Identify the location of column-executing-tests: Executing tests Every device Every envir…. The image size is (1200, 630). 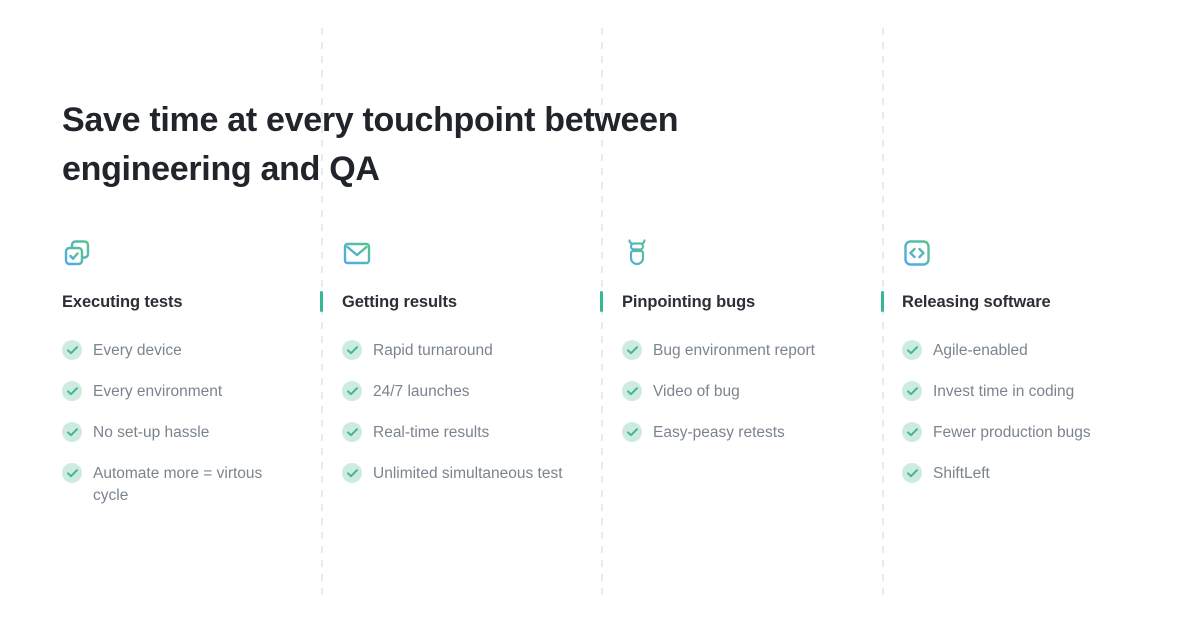
(202, 382).